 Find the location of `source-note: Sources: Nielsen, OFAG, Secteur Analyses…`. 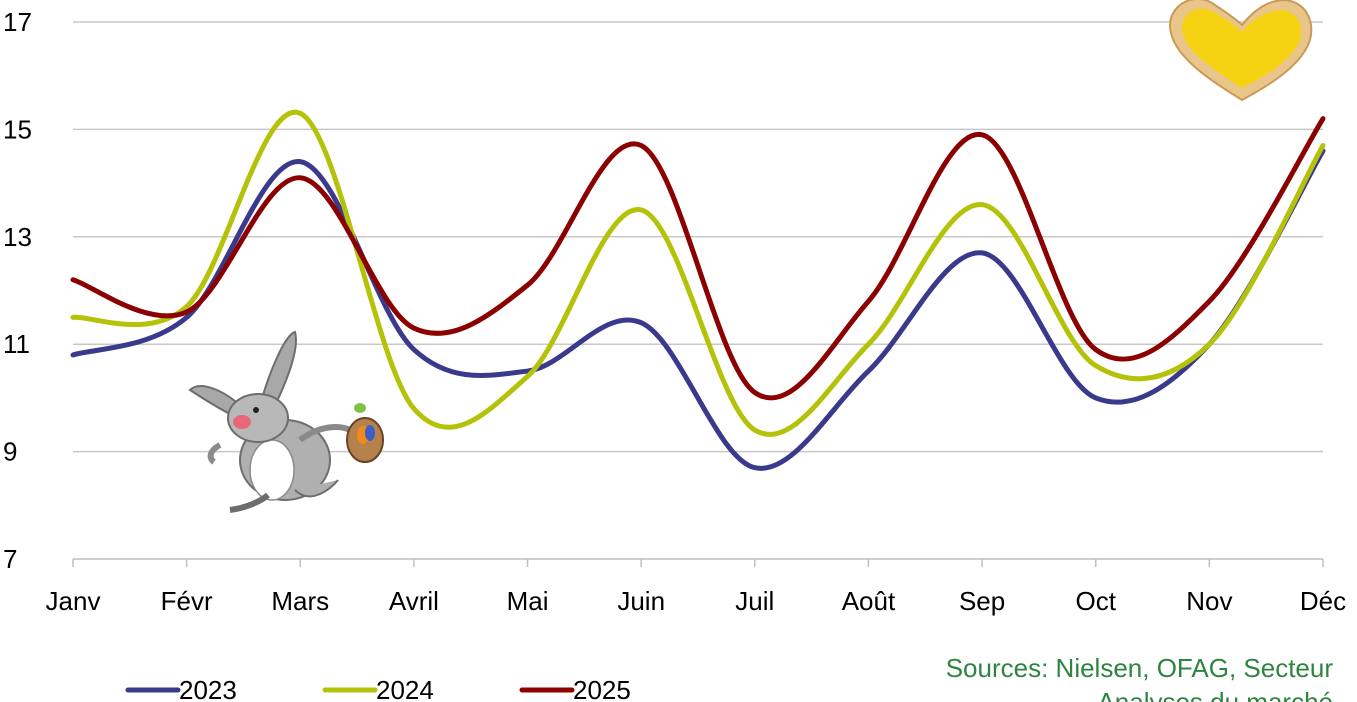

source-note: Sources: Nielsen, OFAG, Secteur Analyses… is located at coordinates (1140, 677).